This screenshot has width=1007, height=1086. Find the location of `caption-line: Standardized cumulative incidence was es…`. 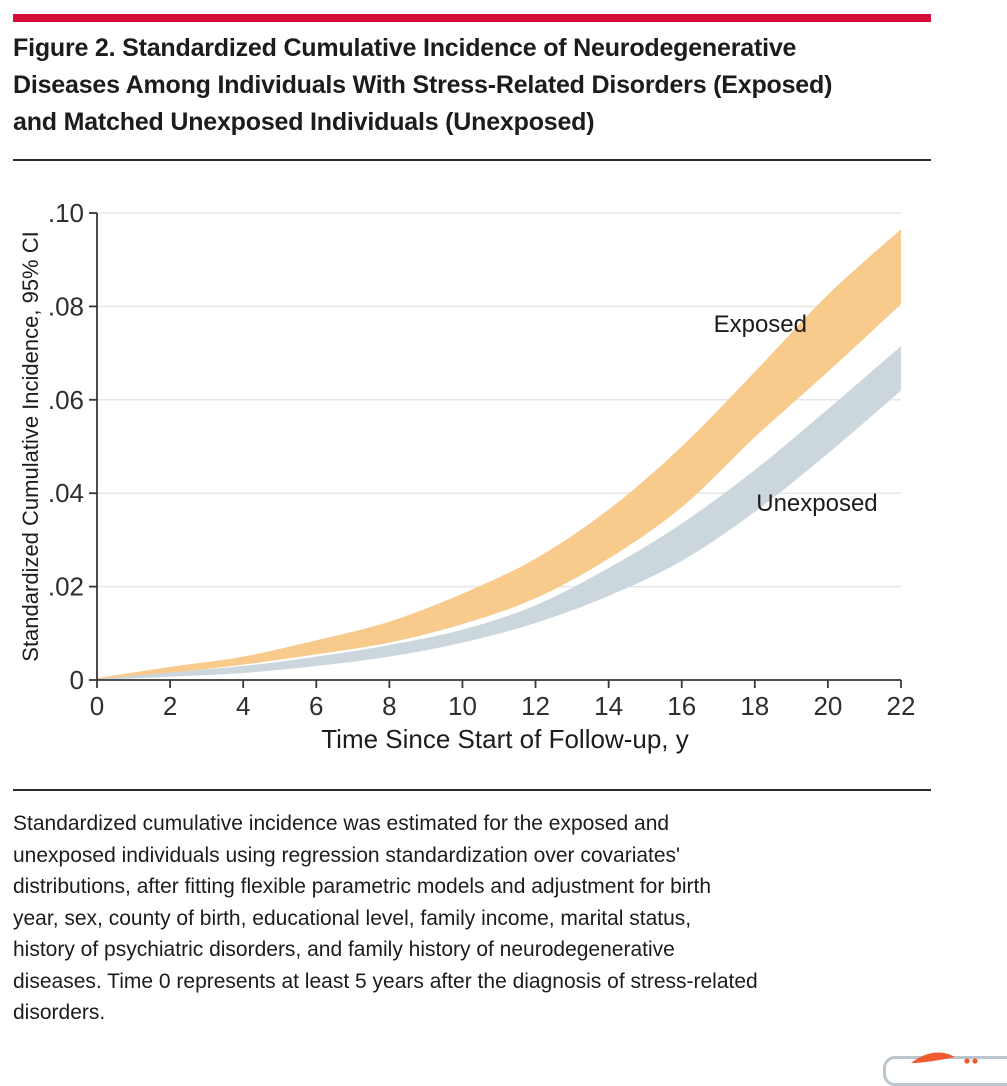

caption-line: Standardized cumulative incidence was es… is located at coordinates (341, 823).